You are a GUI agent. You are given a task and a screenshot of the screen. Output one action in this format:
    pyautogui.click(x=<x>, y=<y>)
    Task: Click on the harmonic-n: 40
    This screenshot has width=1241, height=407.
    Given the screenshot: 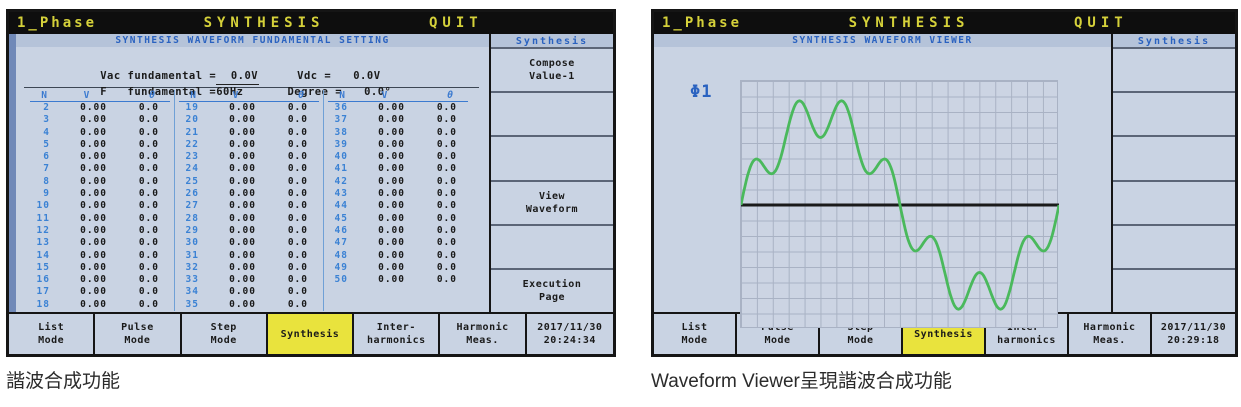 What is the action you would take?
    pyautogui.click(x=341, y=157)
    